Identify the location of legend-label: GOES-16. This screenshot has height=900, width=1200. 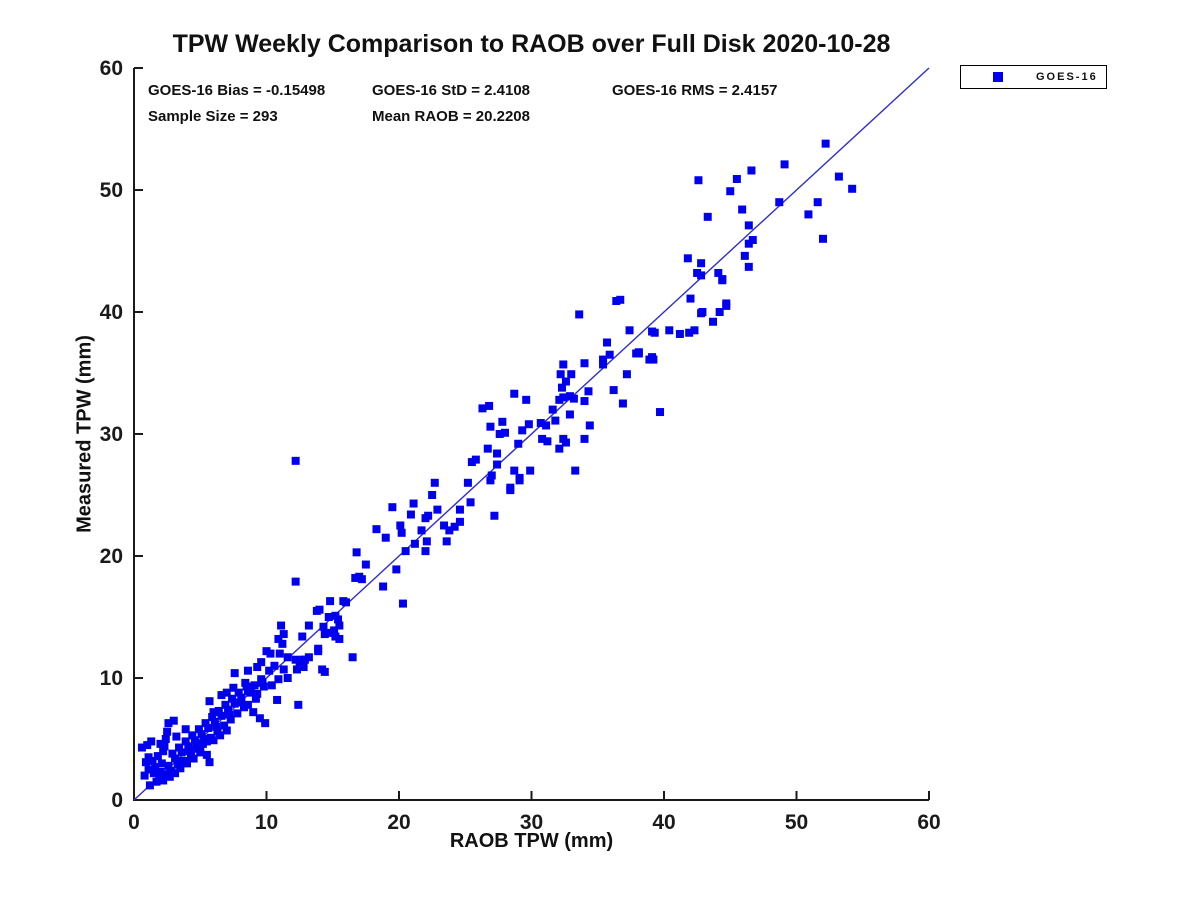
(1067, 77).